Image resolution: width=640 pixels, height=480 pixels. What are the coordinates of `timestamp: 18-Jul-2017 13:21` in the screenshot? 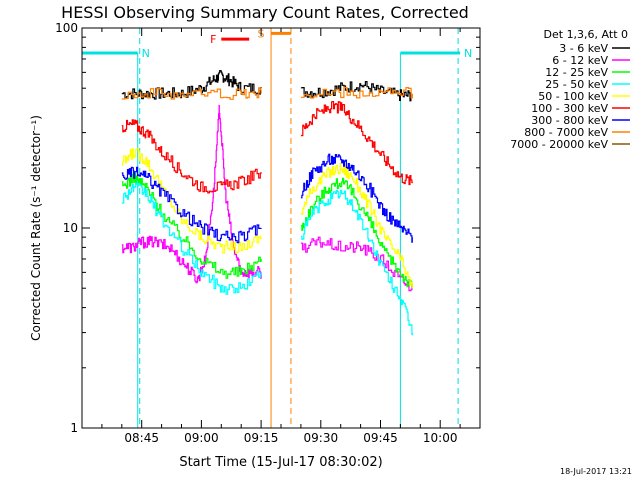 It's located at (596, 471).